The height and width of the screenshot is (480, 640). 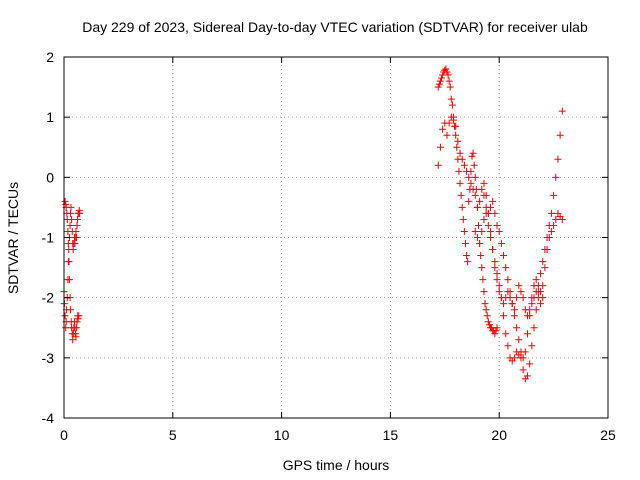 I want to click on y-tick-label: 2, so click(x=50, y=57).